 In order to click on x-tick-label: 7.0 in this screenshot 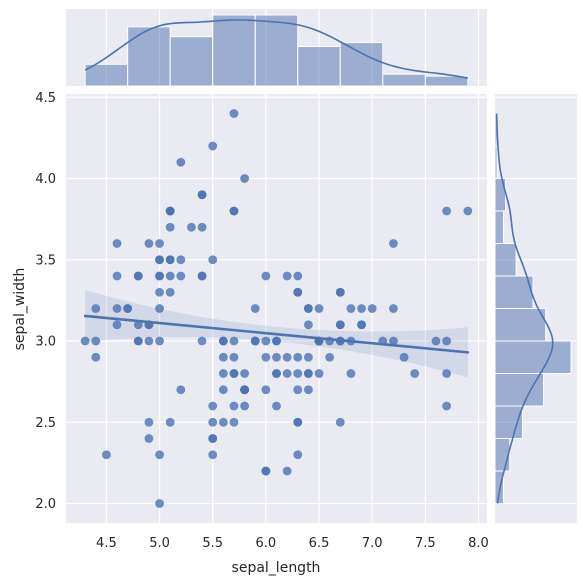, I will do `click(372, 543)`.